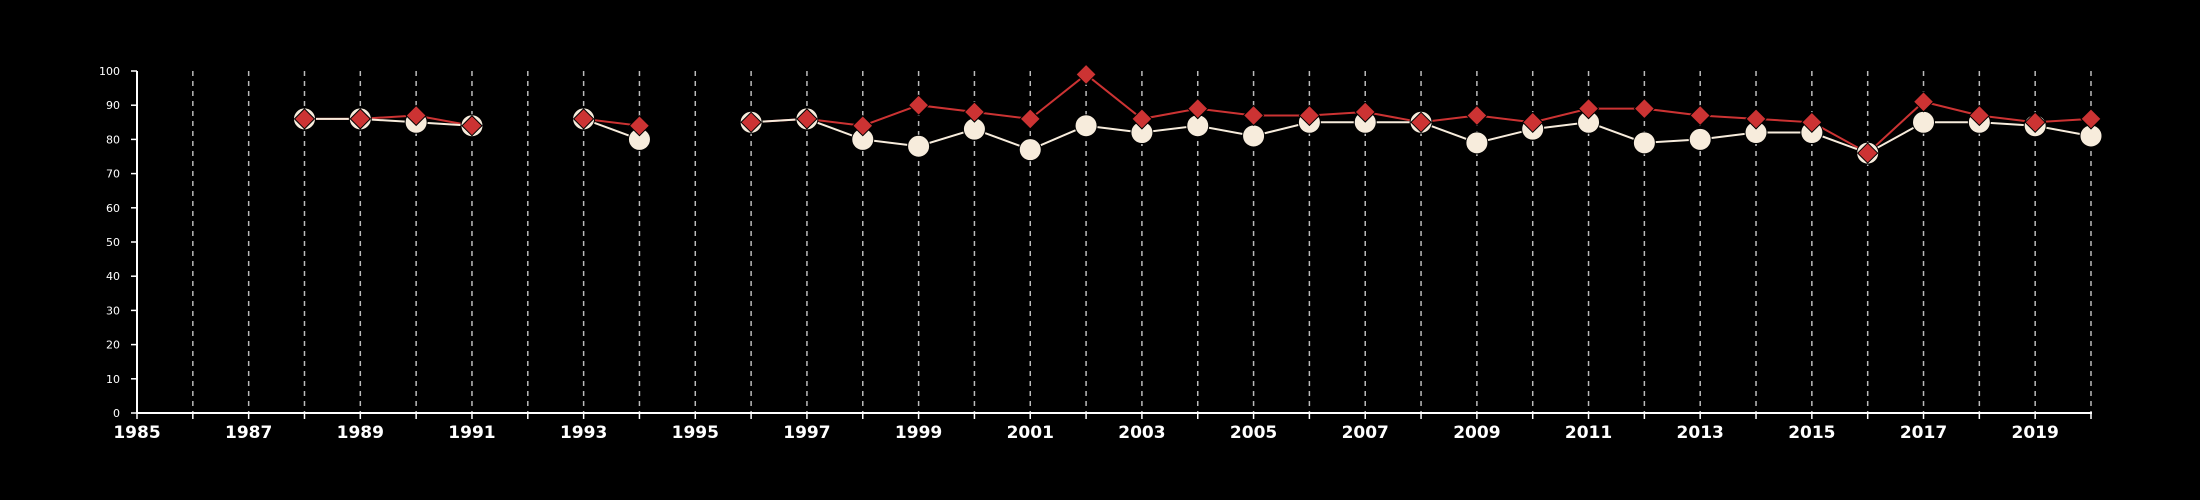 The image size is (2200, 500). What do you see at coordinates (1811, 433) in the screenshot?
I see `x-tick-label: 2015` at bounding box center [1811, 433].